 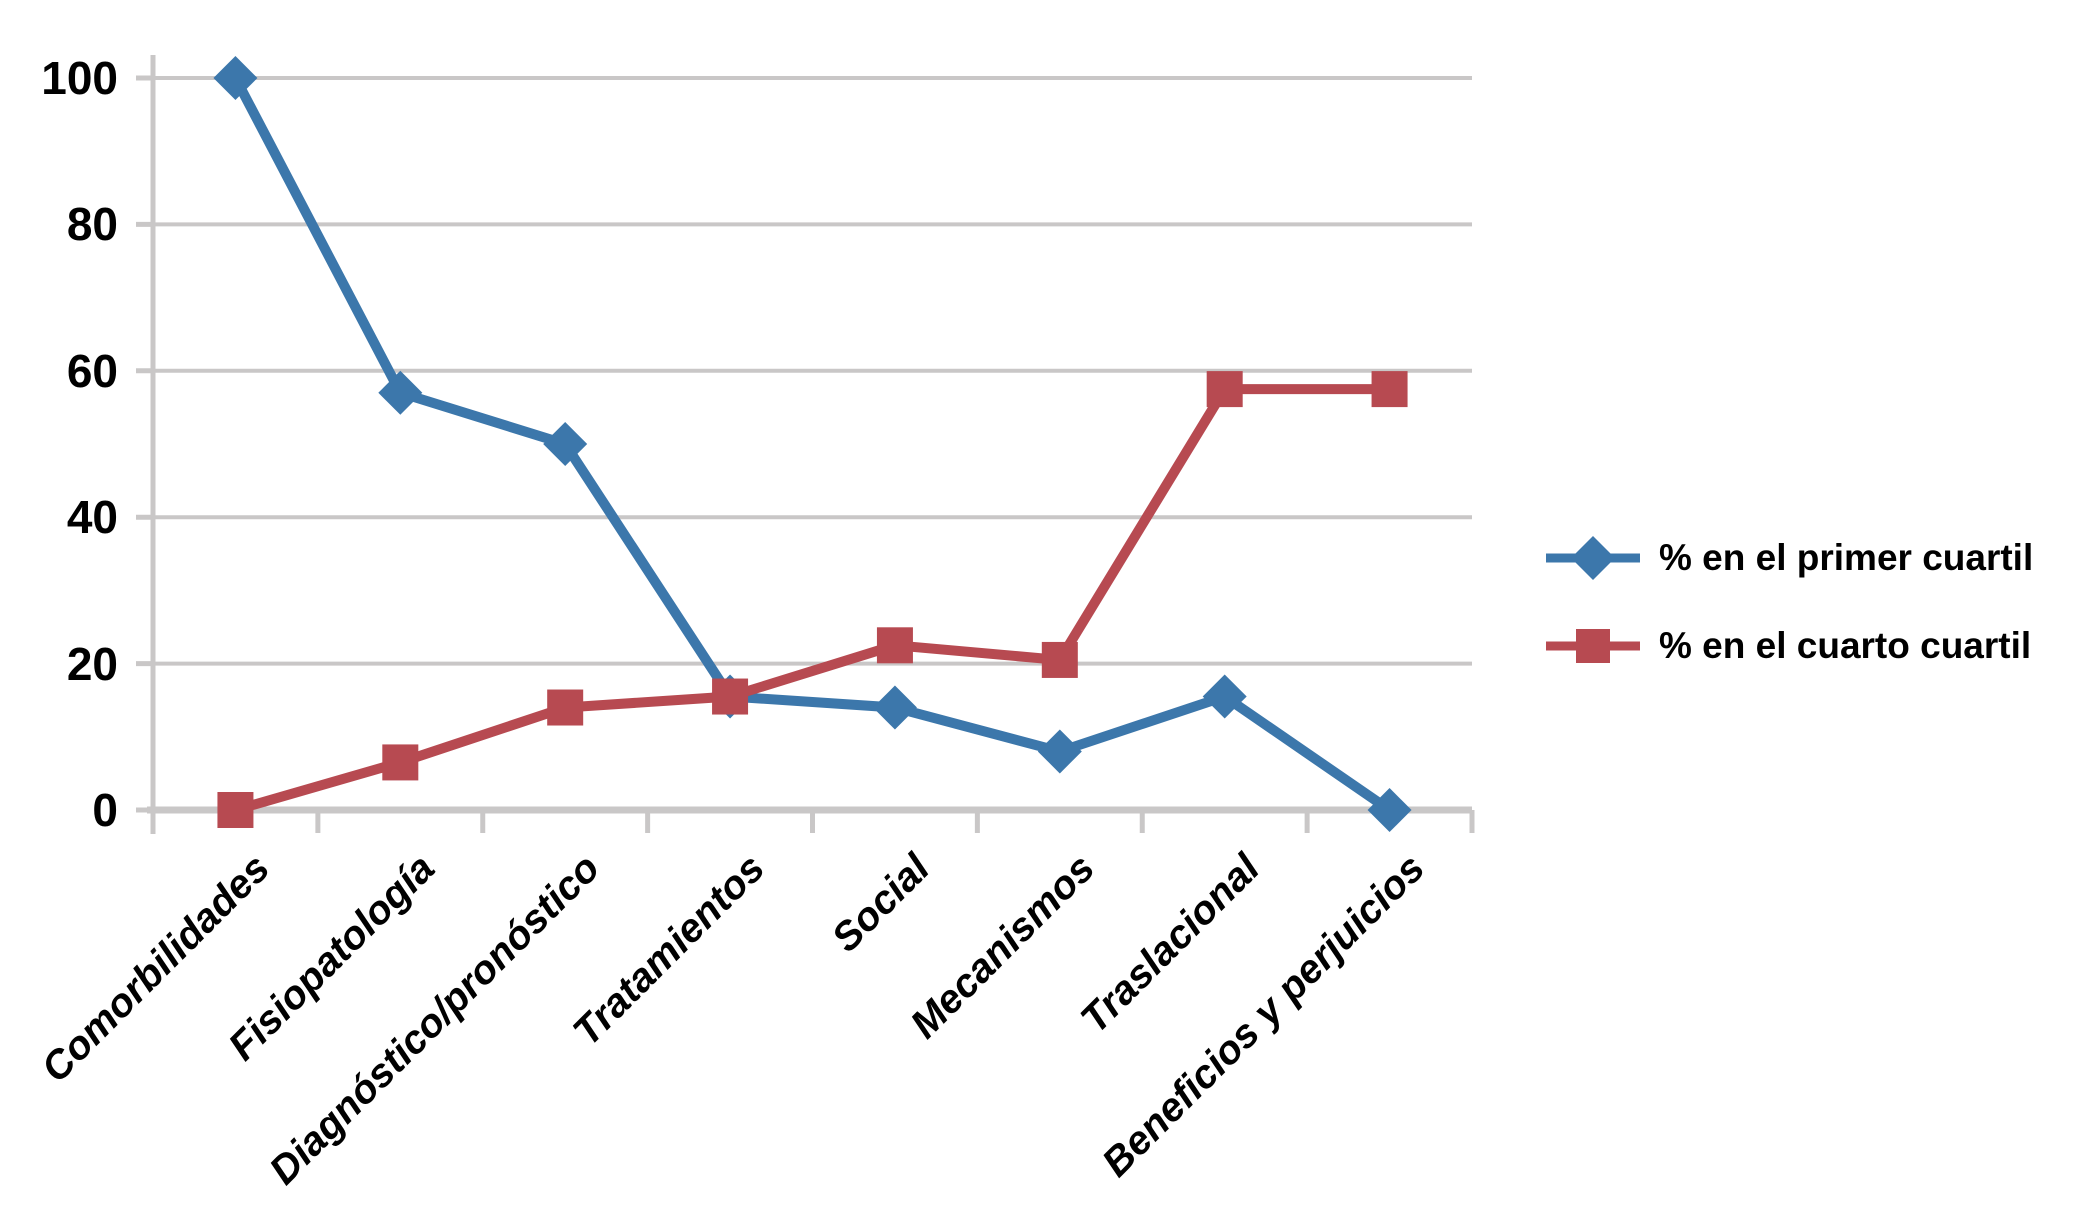 What do you see at coordinates (92, 663) in the screenshot?
I see `y-tick-label-20: 20` at bounding box center [92, 663].